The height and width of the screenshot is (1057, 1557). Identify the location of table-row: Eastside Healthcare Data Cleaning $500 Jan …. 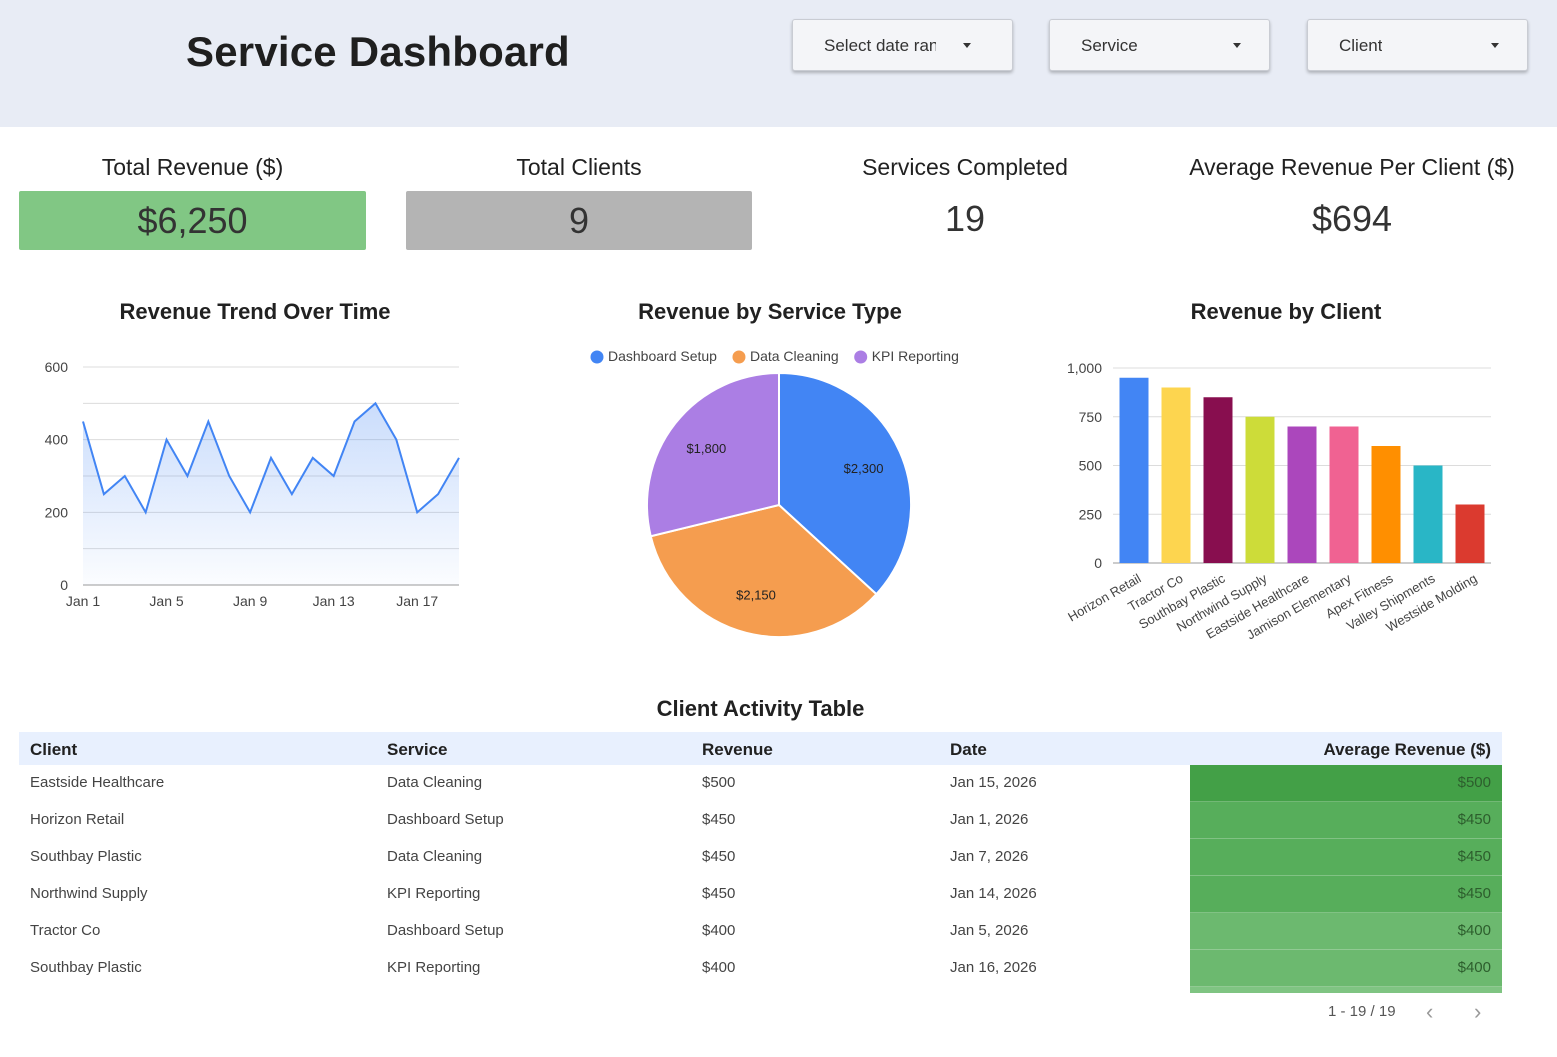
(760, 783).